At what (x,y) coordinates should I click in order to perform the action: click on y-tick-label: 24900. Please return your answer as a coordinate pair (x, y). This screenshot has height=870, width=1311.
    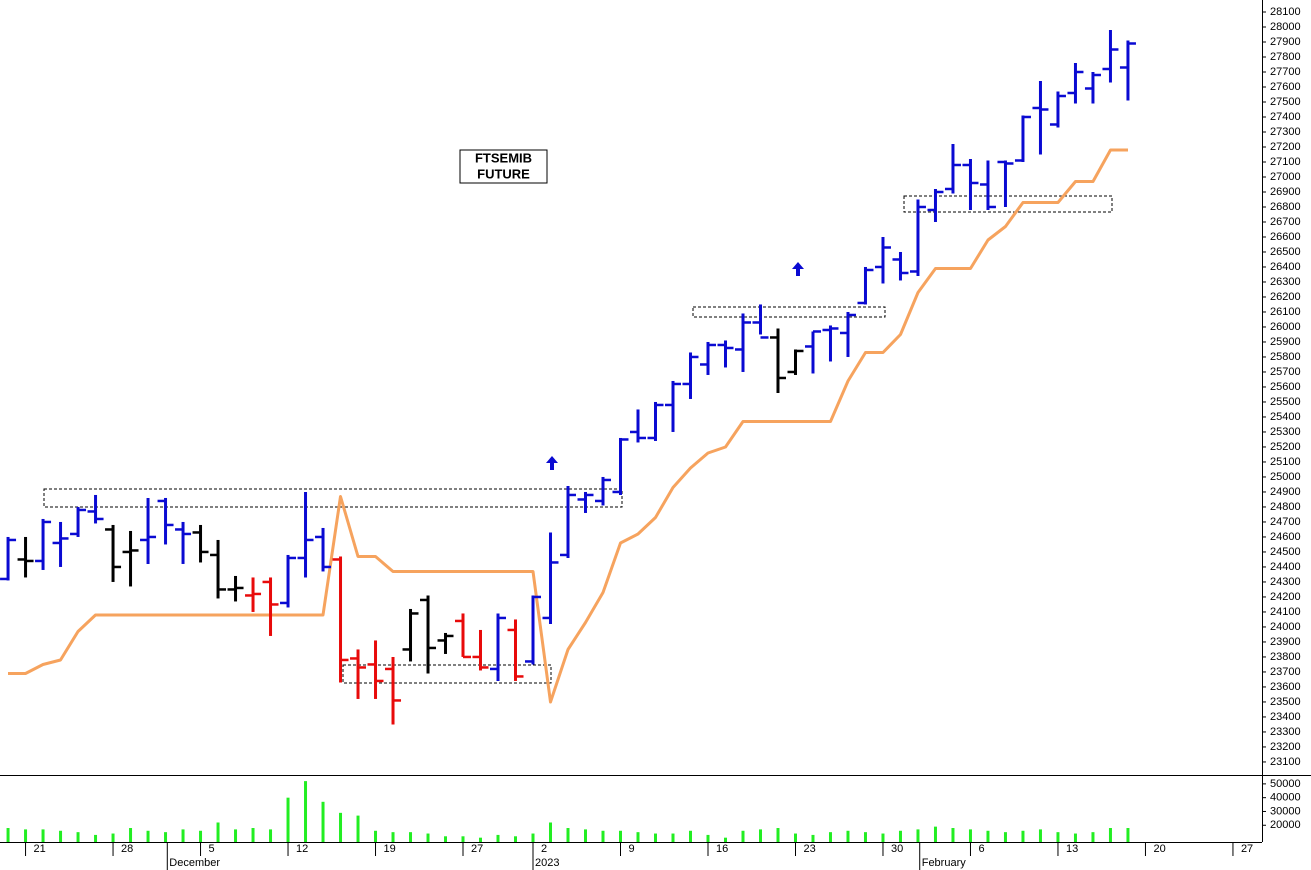
    Looking at the image, I should click on (1285, 492).